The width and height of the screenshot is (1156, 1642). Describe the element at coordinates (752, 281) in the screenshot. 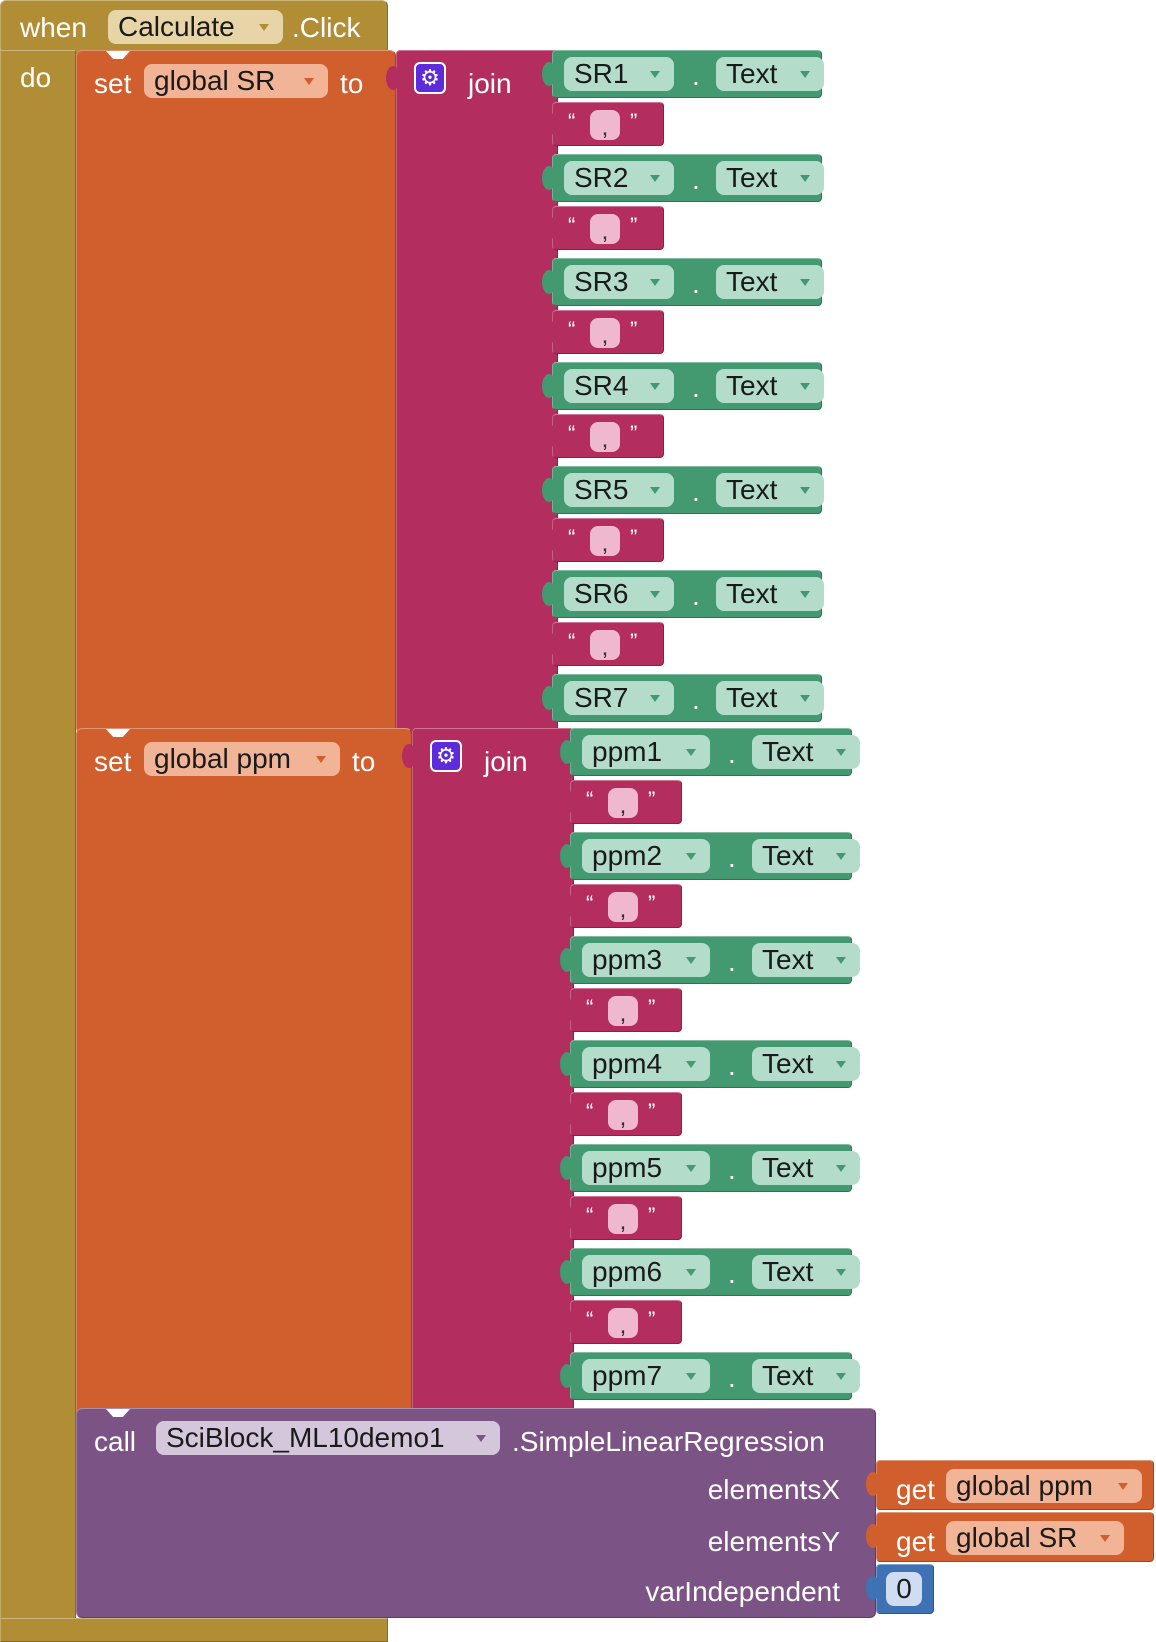

I see `property-dropdown-text-label: Text` at that location.